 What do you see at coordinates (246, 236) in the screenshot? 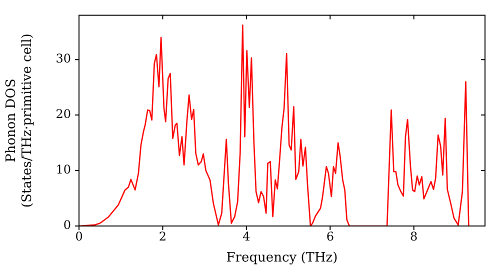
I see `x-tick-label: 4` at bounding box center [246, 236].